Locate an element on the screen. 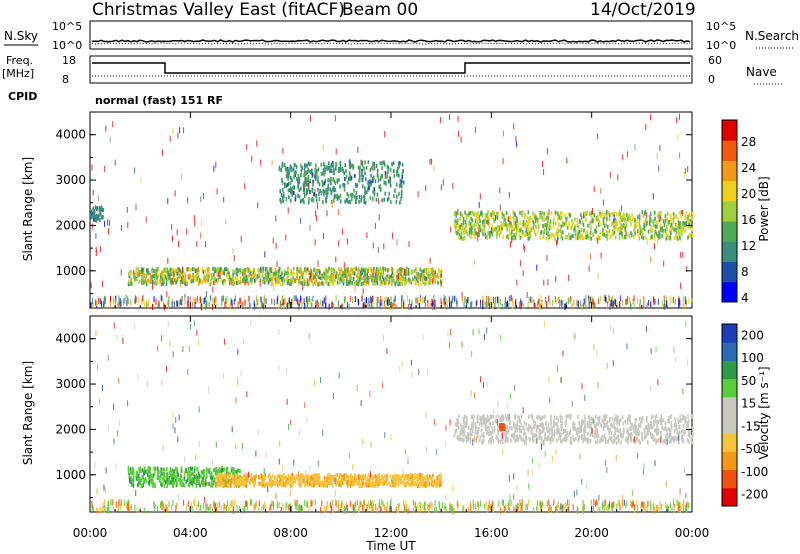 The image size is (800, 554). colorbar-tick-label: 4 is located at coordinates (745, 298).